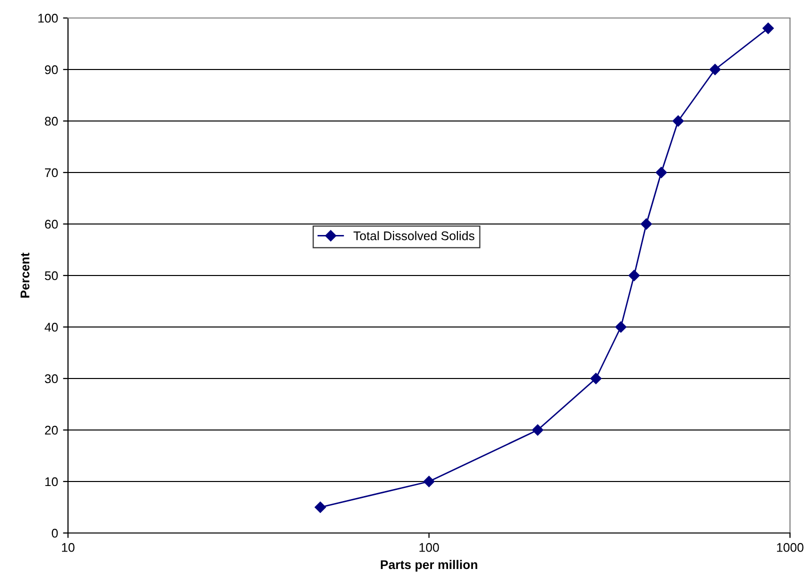  I want to click on y-tick-label: 0, so click(55, 533).